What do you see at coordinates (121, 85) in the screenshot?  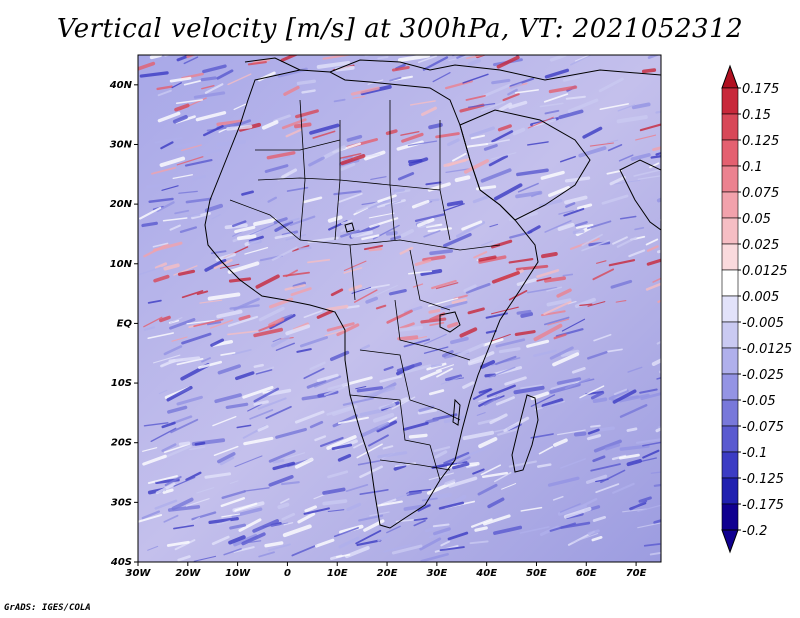 I see `lat-tick-label: 40N` at bounding box center [121, 85].